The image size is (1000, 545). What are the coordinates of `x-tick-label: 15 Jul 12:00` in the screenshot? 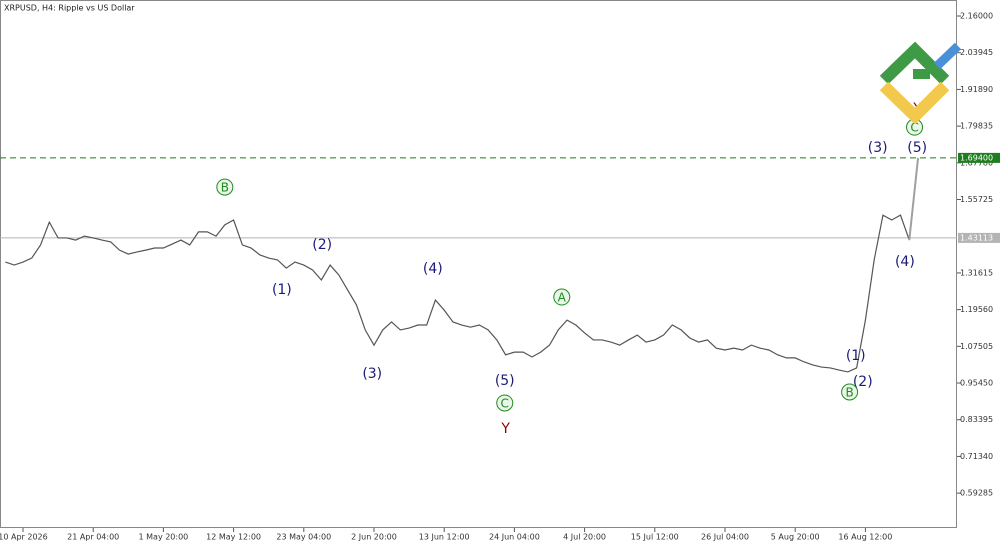 It's located at (655, 537).